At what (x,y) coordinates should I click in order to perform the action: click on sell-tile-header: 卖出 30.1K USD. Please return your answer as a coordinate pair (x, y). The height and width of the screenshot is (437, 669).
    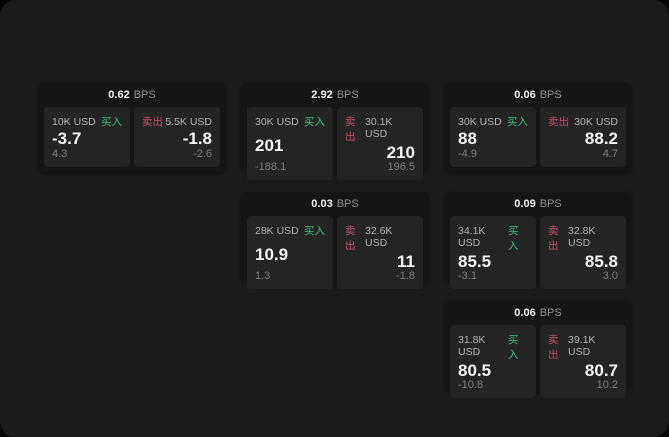
    Looking at the image, I should click on (380, 129).